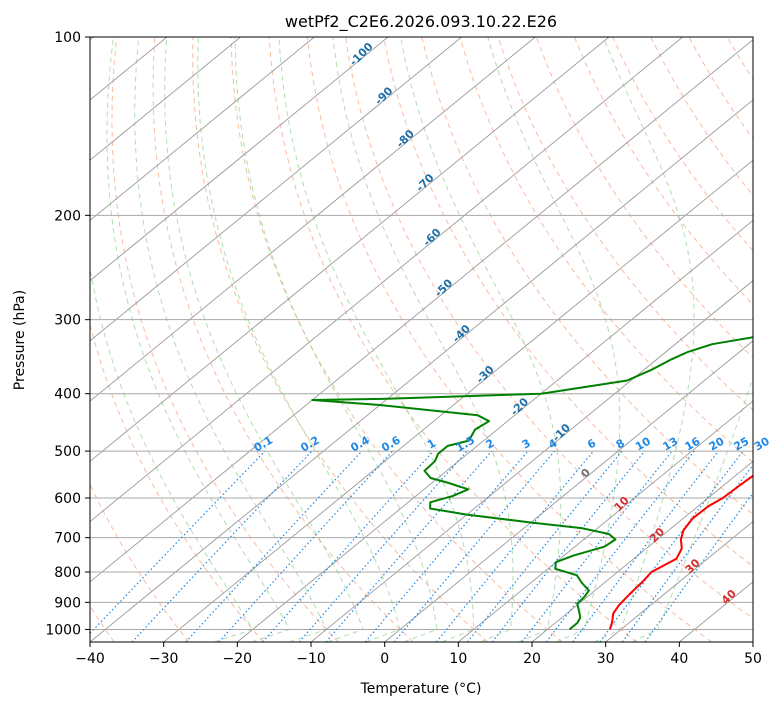  I want to click on x-tick-label: −10, so click(311, 659).